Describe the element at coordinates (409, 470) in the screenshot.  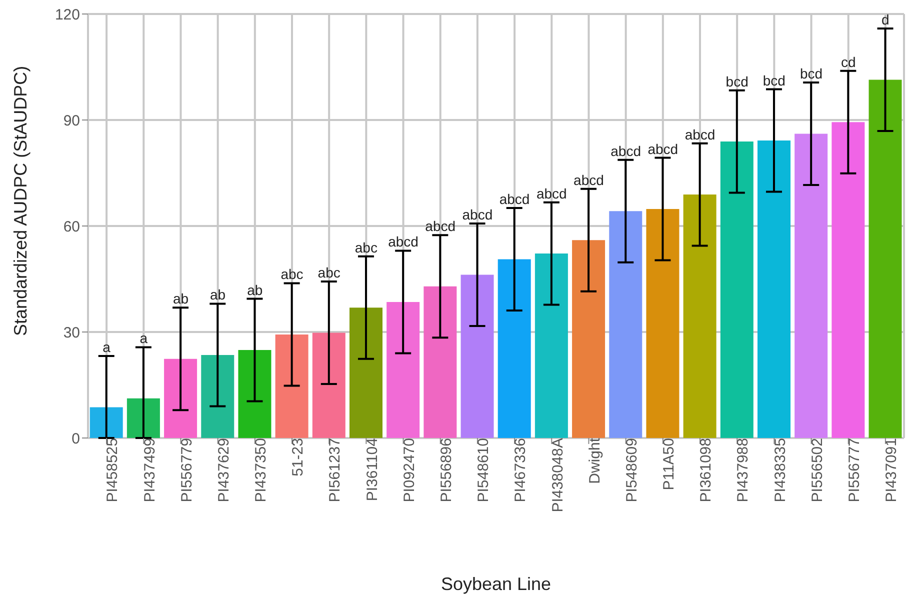
I see `x-tick-label: PI092470` at that location.